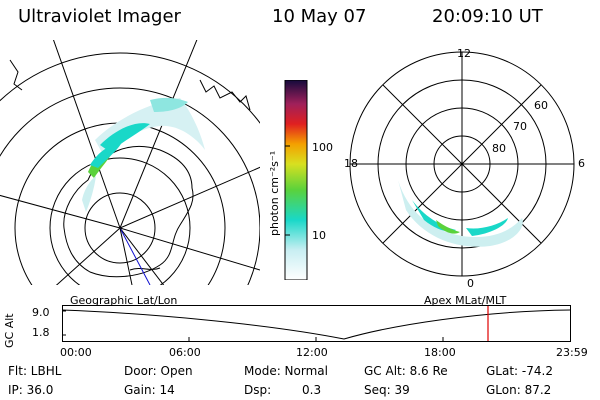 The height and width of the screenshot is (400, 600). Describe the element at coordinates (9, 330) in the screenshot. I see `orbit-ylabel: GC Alt` at that location.